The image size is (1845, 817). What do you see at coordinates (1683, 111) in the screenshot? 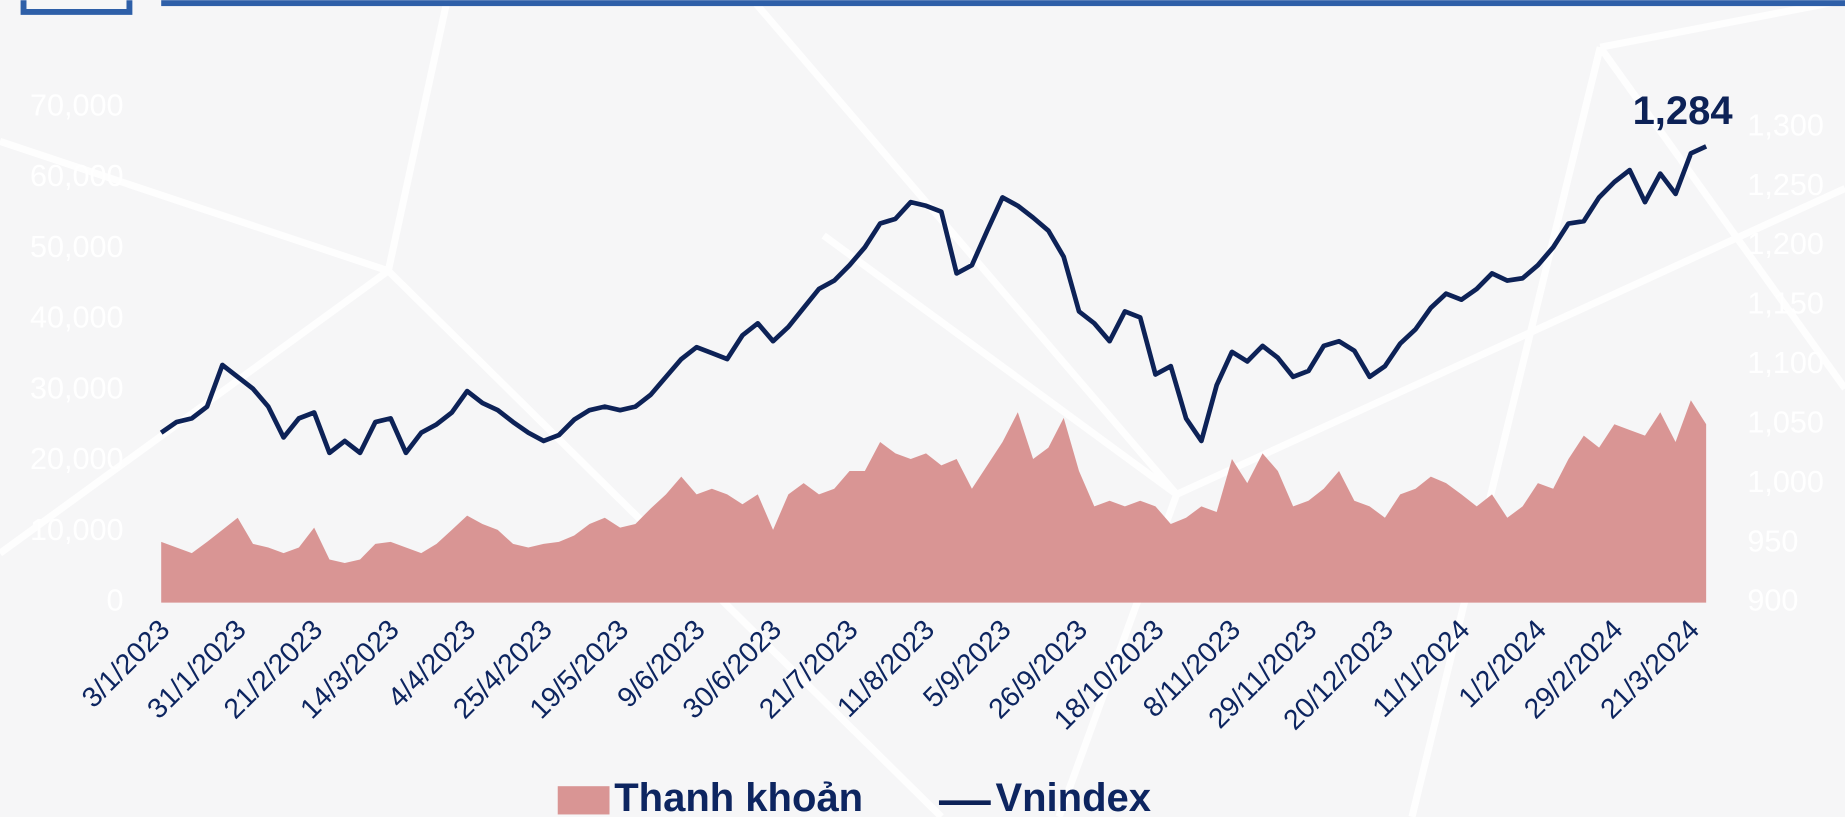
I see `annotation: 1,284` at bounding box center [1683, 111].